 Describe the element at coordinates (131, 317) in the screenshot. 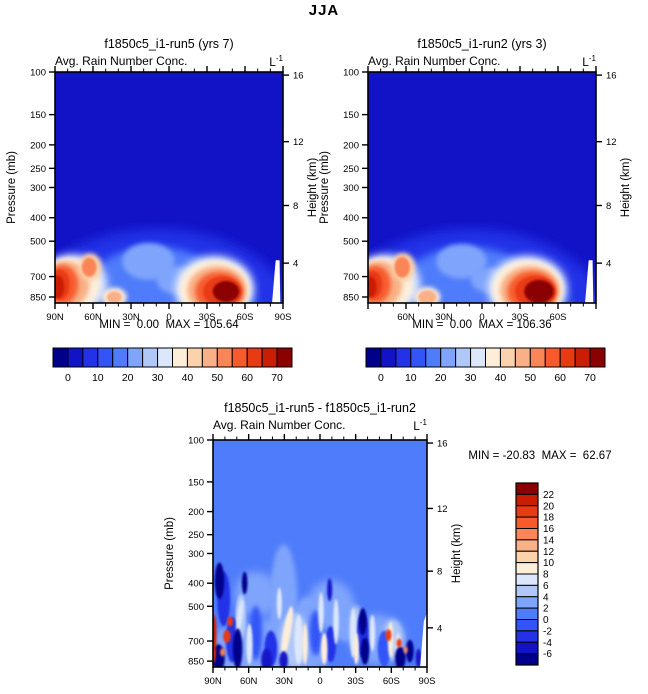

I see `x-tick-label: 30N` at that location.